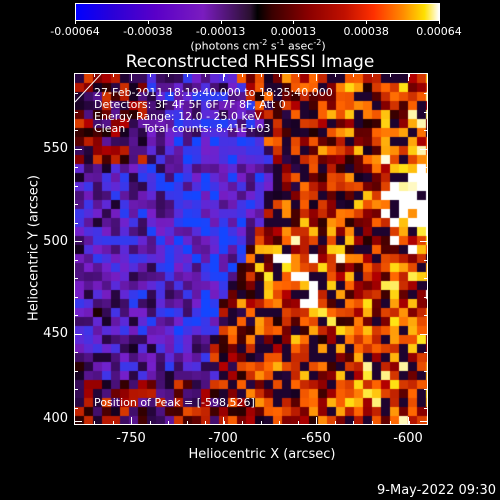  What do you see at coordinates (55, 333) in the screenshot?
I see `y-tick-label: 450` at bounding box center [55, 333].